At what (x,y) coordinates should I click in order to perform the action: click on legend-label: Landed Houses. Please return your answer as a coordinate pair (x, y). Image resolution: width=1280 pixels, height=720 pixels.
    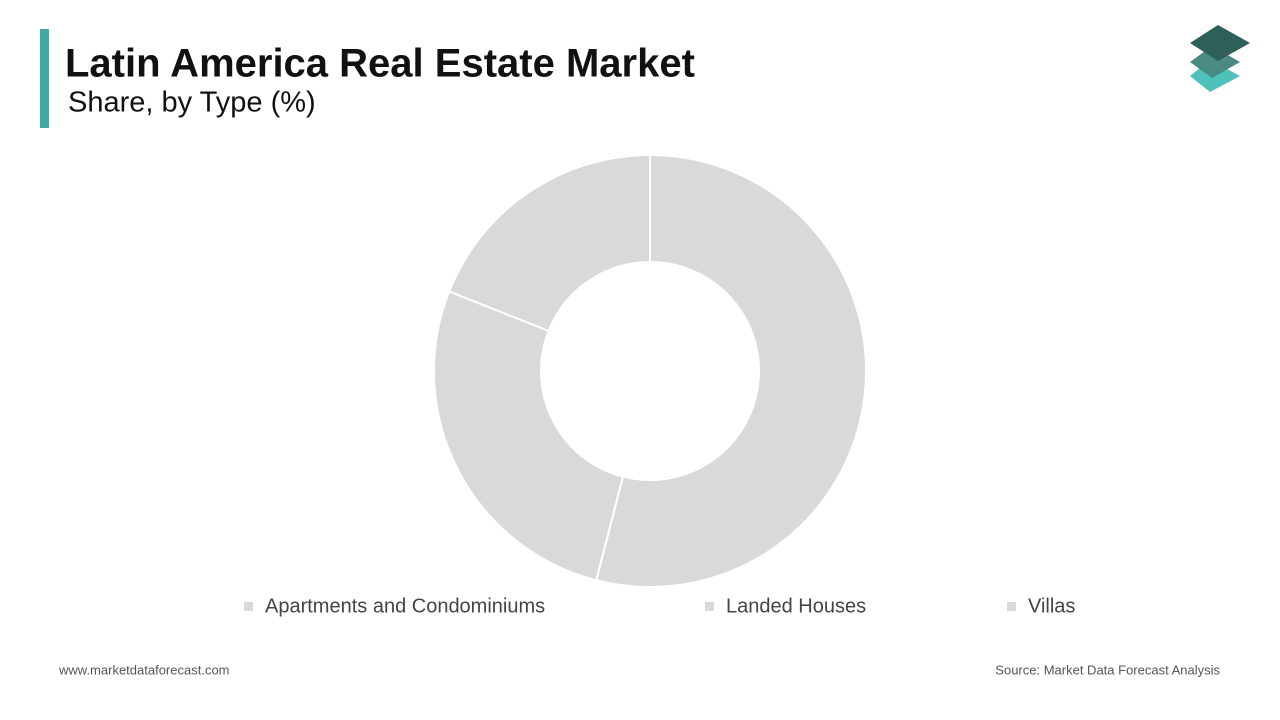
    Looking at the image, I should click on (796, 606).